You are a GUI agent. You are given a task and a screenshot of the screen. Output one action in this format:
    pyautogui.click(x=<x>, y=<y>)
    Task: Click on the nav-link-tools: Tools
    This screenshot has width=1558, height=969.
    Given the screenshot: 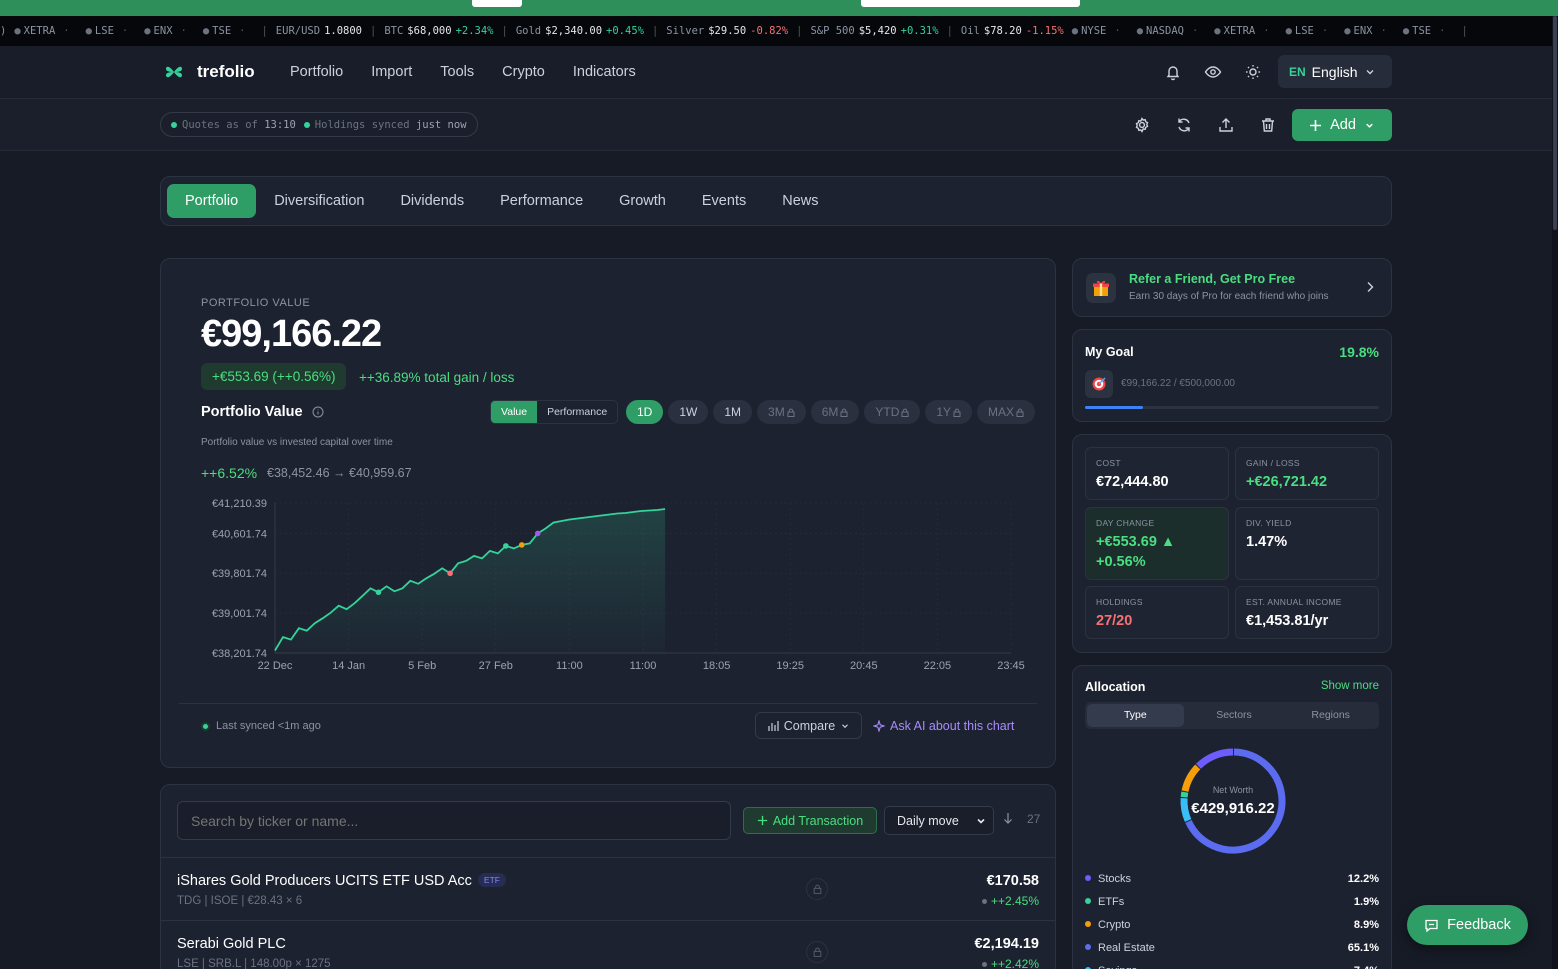 What is the action you would take?
    pyautogui.click(x=457, y=72)
    